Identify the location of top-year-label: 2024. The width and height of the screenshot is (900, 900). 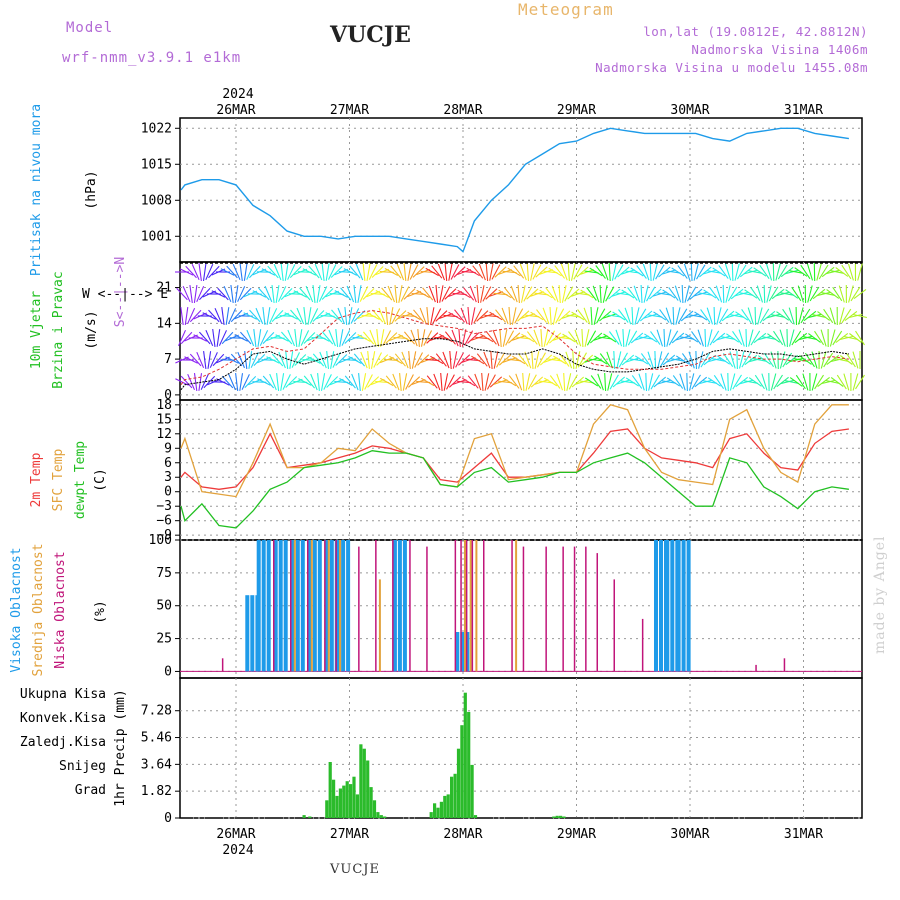
(237, 94).